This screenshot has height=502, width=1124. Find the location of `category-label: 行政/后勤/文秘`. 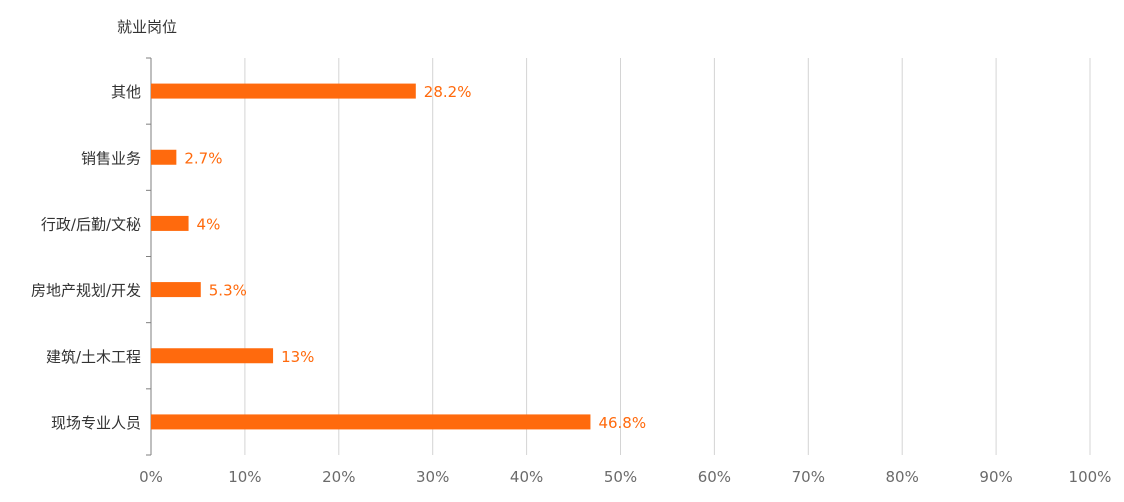

category-label: 行政/后勤/文秘 is located at coordinates (91, 224).